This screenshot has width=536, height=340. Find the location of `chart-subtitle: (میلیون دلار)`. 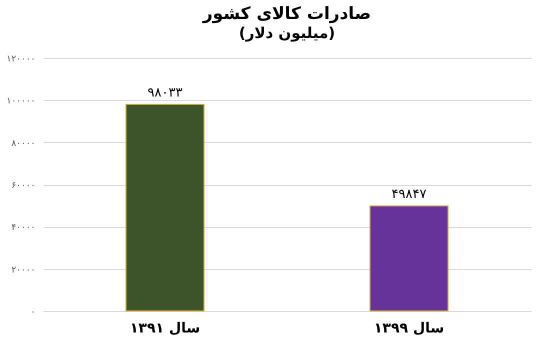

chart-subtitle: (میلیون دلار) is located at coordinates (287, 33).